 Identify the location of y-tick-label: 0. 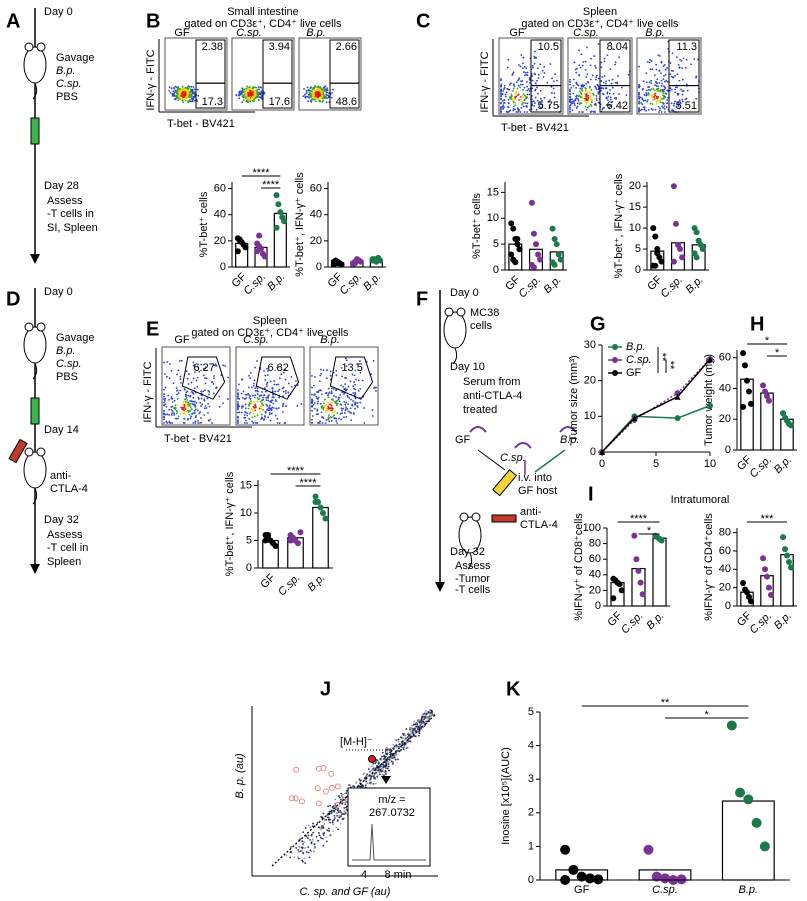
(223, 267).